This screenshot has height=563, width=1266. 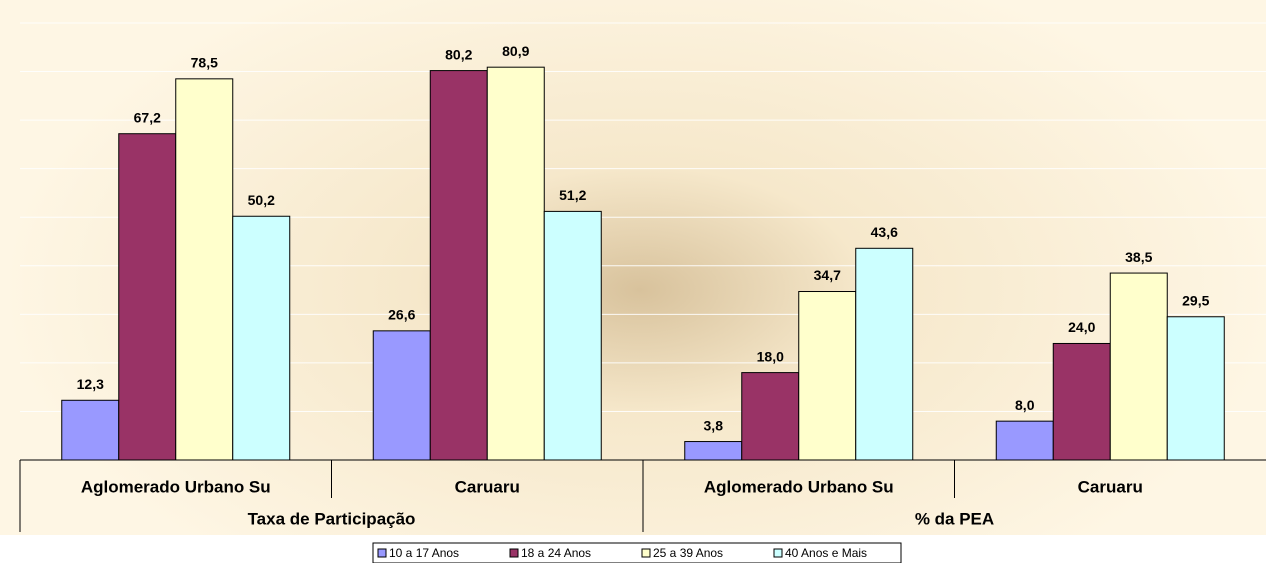 What do you see at coordinates (1195, 300) in the screenshot?
I see `data-label: 29,5` at bounding box center [1195, 300].